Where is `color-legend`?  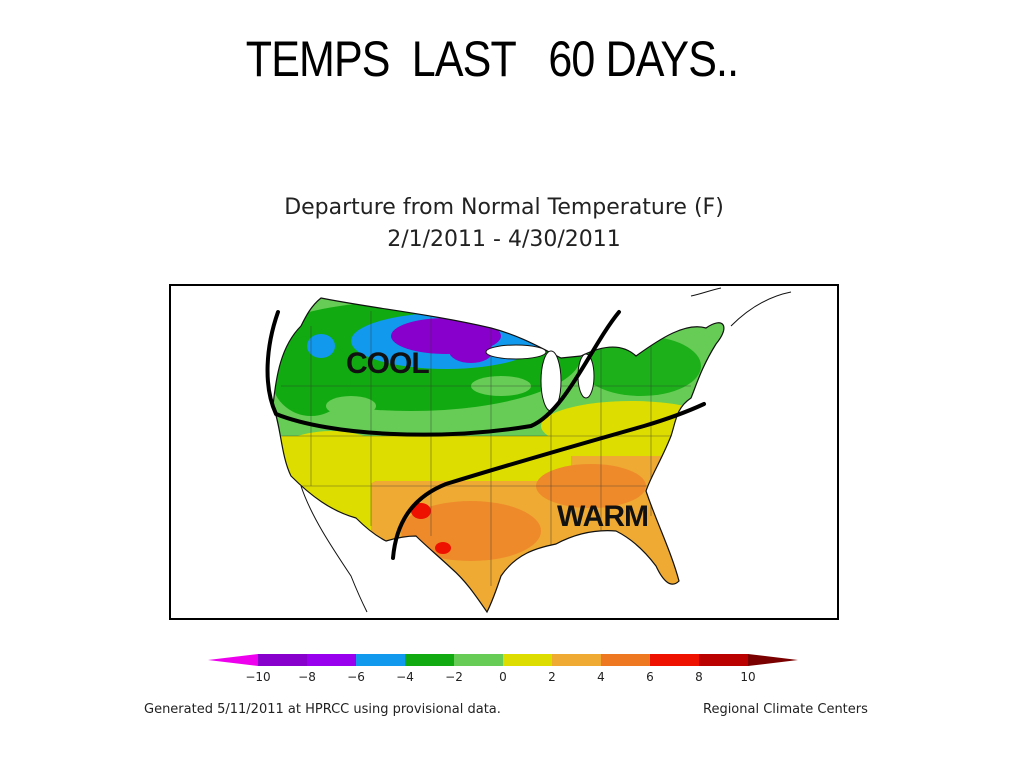
color-legend is located at coordinates (503, 660).